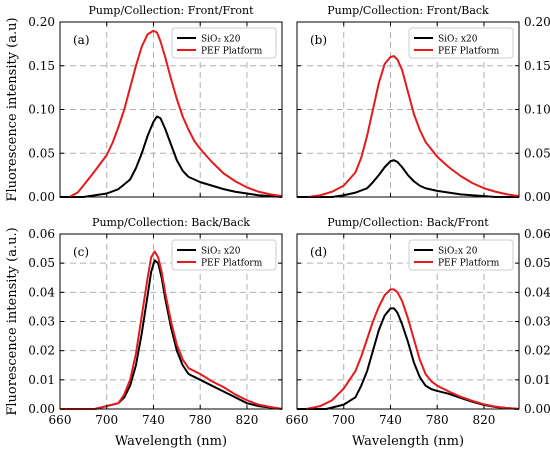 This screenshot has width=550, height=467. What do you see at coordinates (81, 252) in the screenshot?
I see `panel-label: (c)` at bounding box center [81, 252].